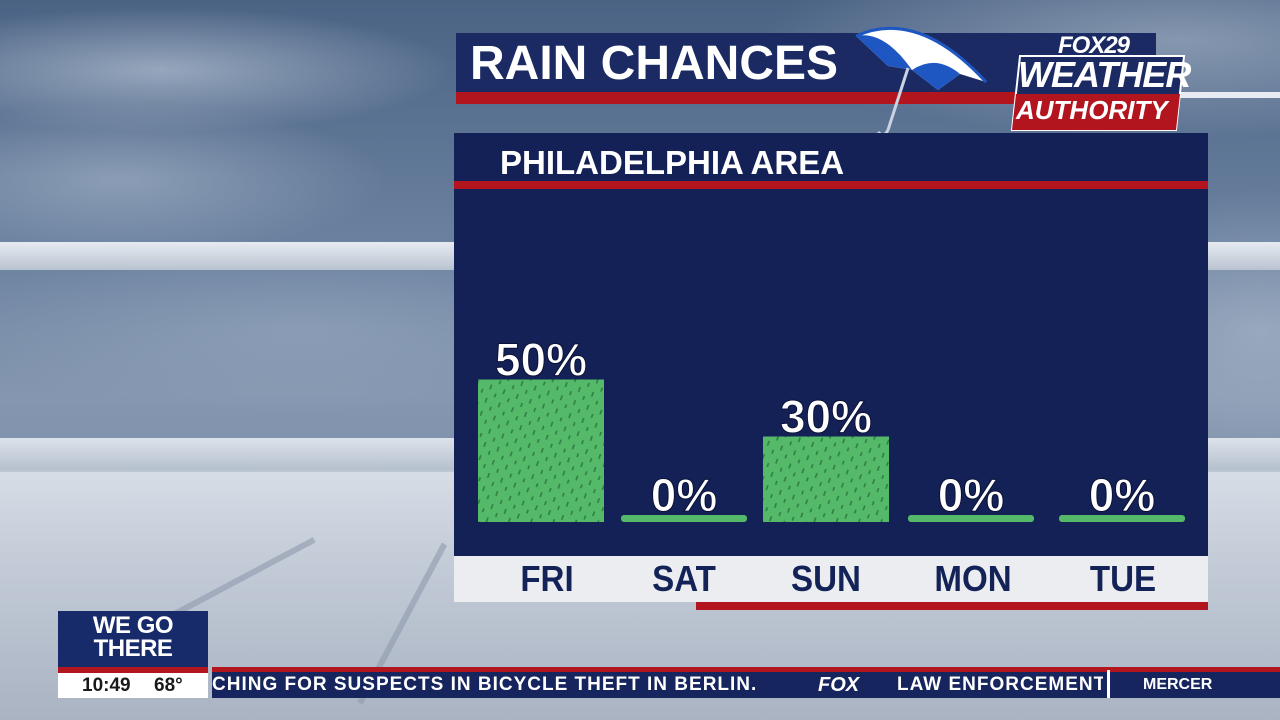  Describe the element at coordinates (952, 606) in the screenshot. I see `day-strip-red-rule` at that location.